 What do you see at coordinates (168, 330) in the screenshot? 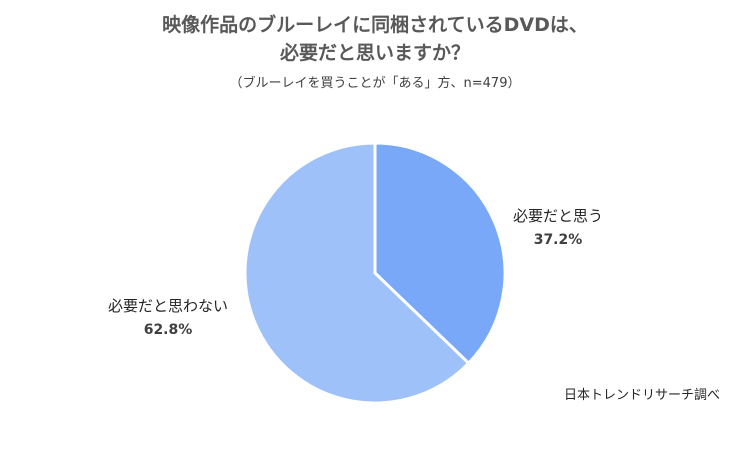
I see `slice-value-label-2: 62.8%` at bounding box center [168, 330].